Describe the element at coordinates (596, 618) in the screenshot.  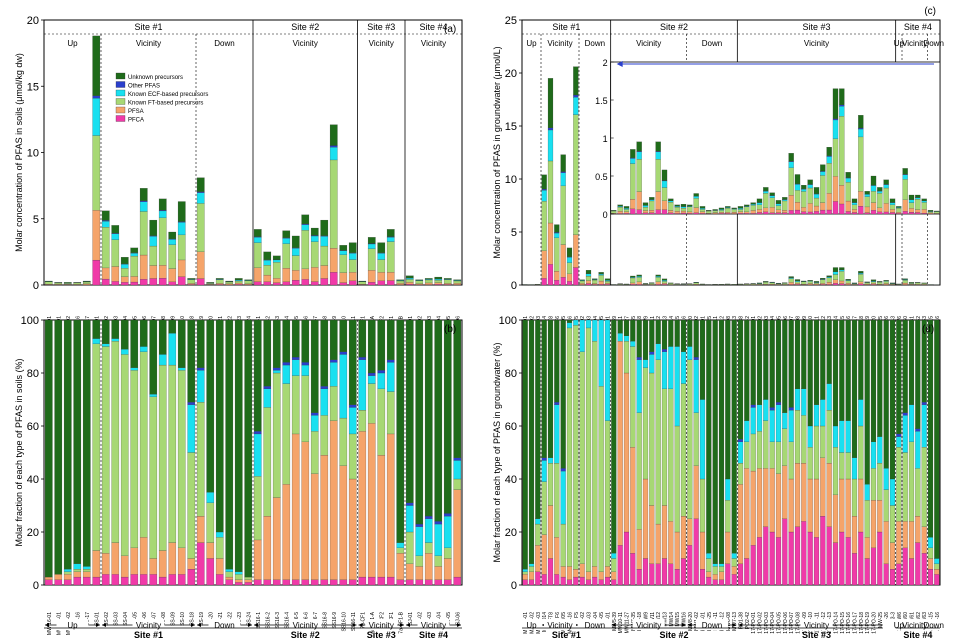
I see `x-tick-label: 11-04` at that location.